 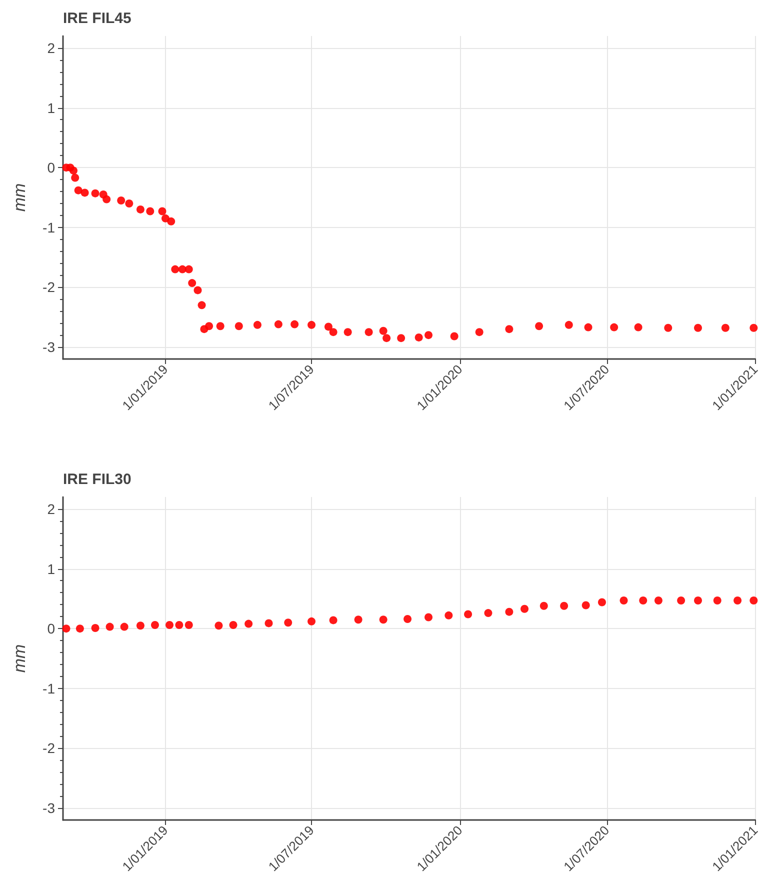 I want to click on chart-title: IRE FIL45, so click(x=97, y=18).